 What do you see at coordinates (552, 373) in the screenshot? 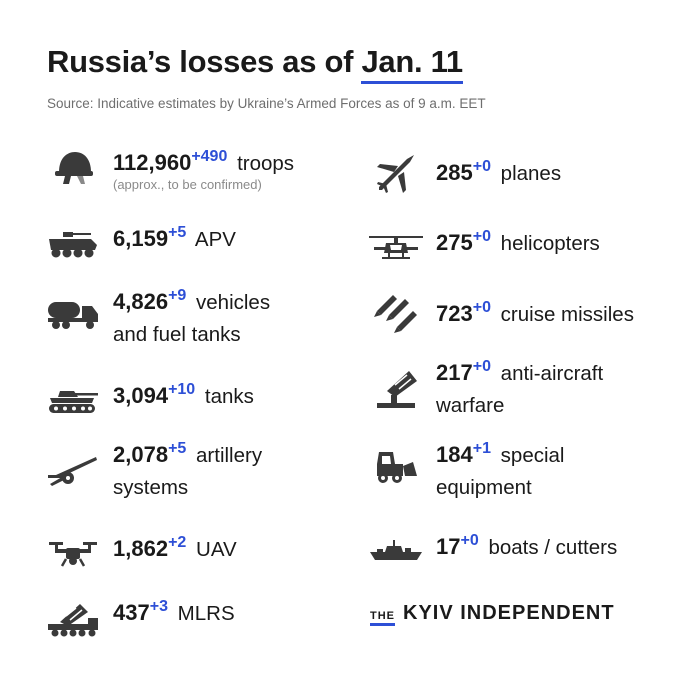
I see `anti-aircraft-label: anti-aircraft` at bounding box center [552, 373].